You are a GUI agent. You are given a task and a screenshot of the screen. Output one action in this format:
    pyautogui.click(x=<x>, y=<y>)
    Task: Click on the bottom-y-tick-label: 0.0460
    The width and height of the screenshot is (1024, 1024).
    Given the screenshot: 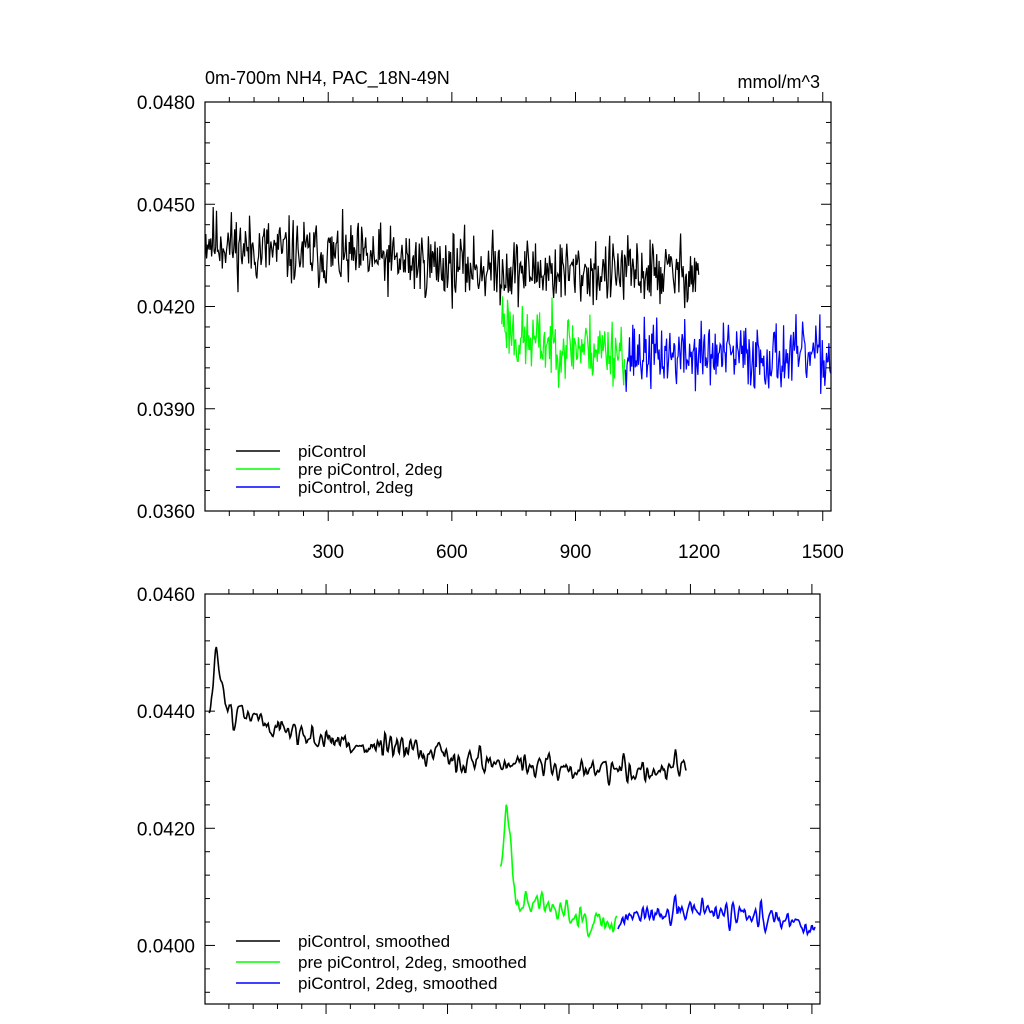 What is the action you would take?
    pyautogui.click(x=166, y=595)
    